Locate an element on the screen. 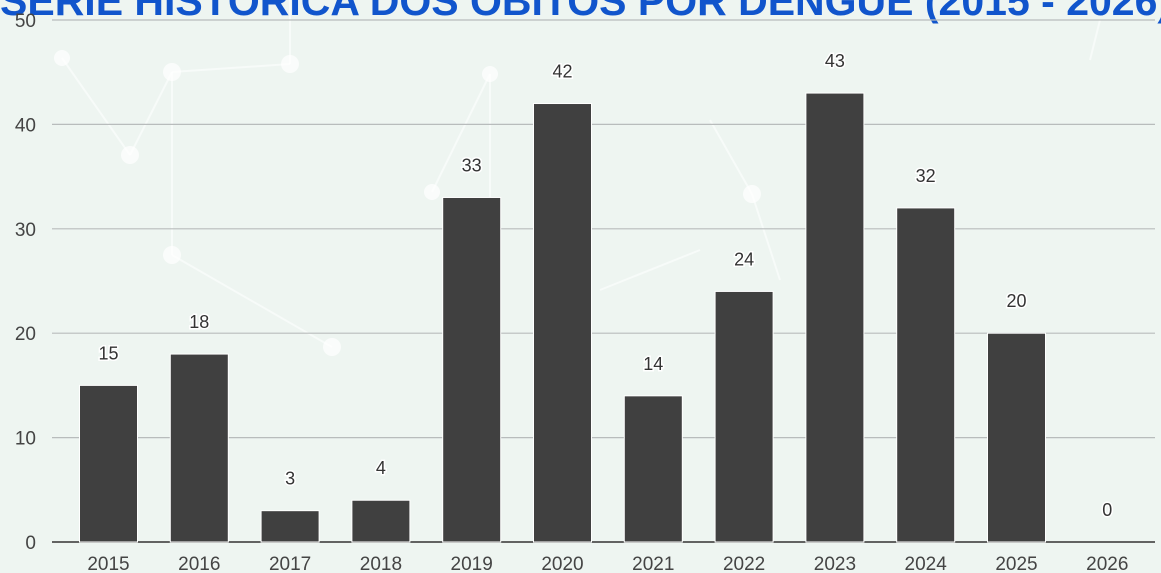 The height and width of the screenshot is (573, 1161). x-tick-label: 2018 is located at coordinates (381, 563).